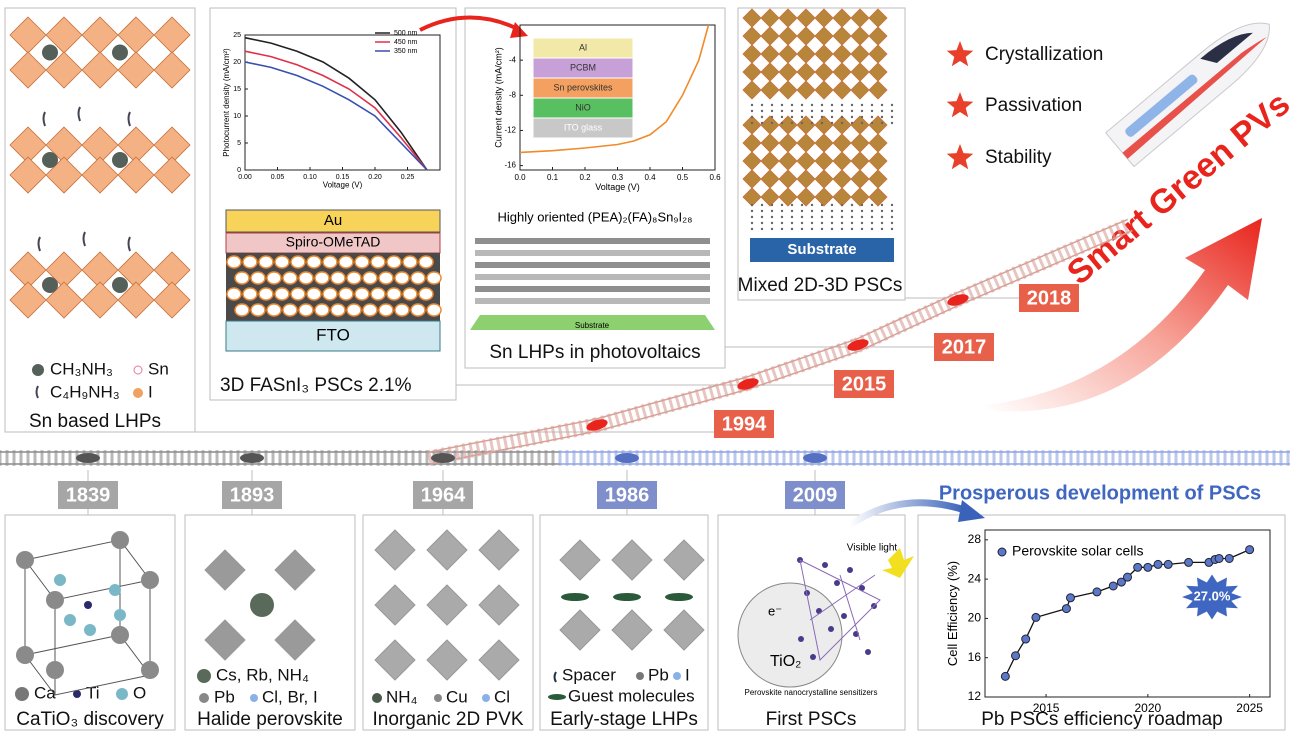 This screenshot has height=732, width=1290. Describe the element at coordinates (627, 597) in the screenshot. I see `guest` at that location.